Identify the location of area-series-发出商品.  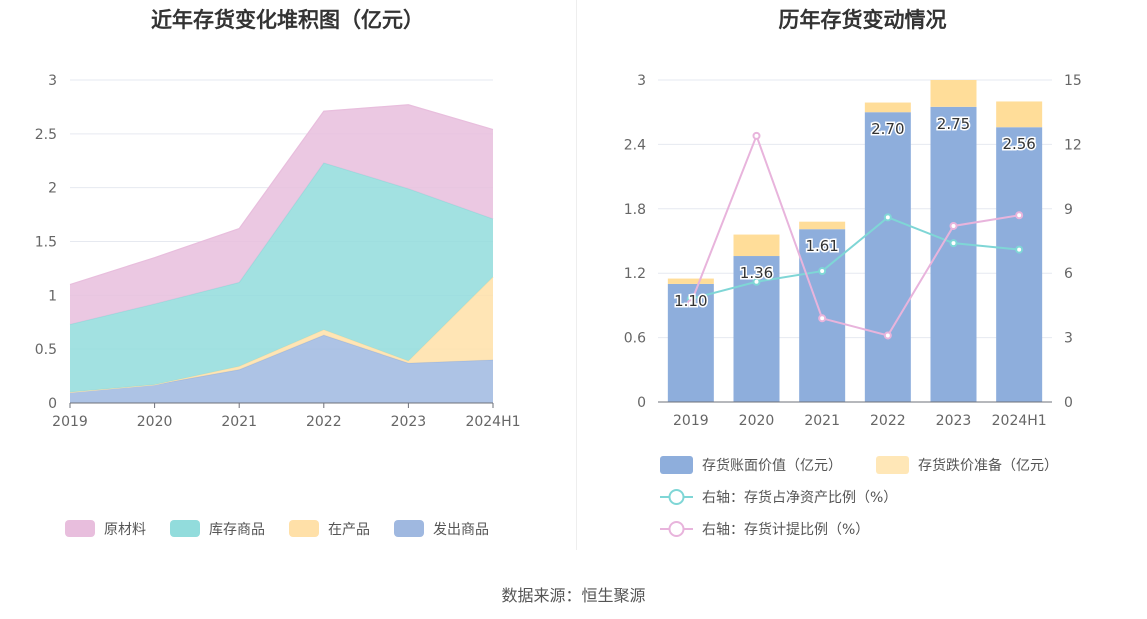
(281, 369).